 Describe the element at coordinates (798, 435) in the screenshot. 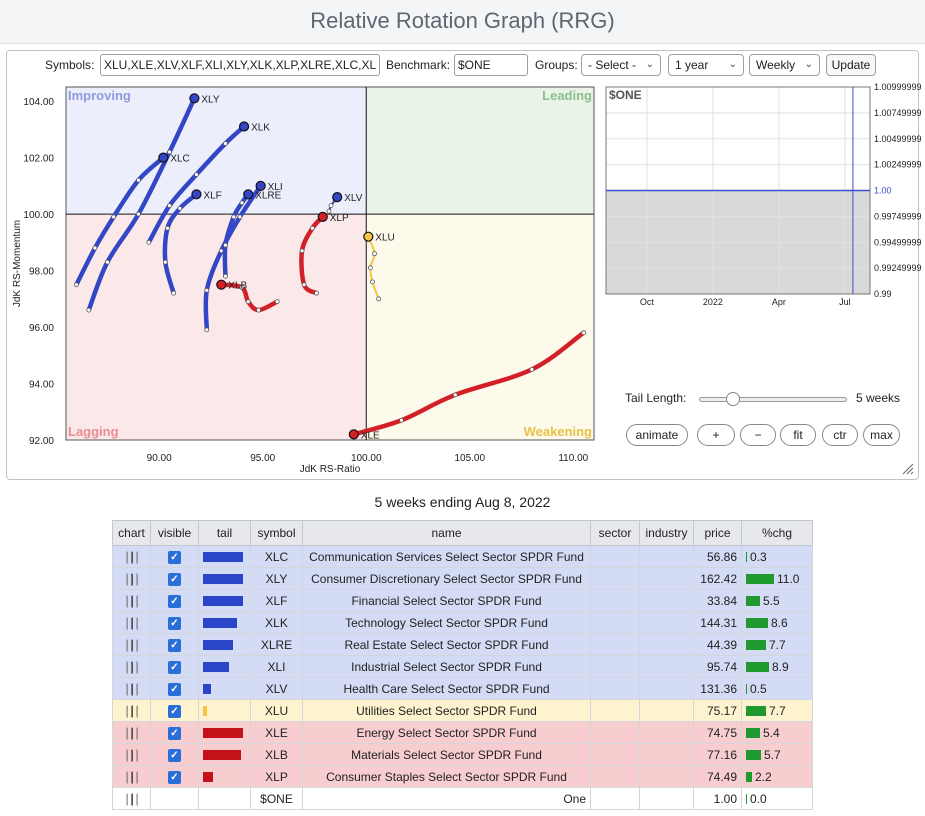

I see `fit-button: fit` at that location.